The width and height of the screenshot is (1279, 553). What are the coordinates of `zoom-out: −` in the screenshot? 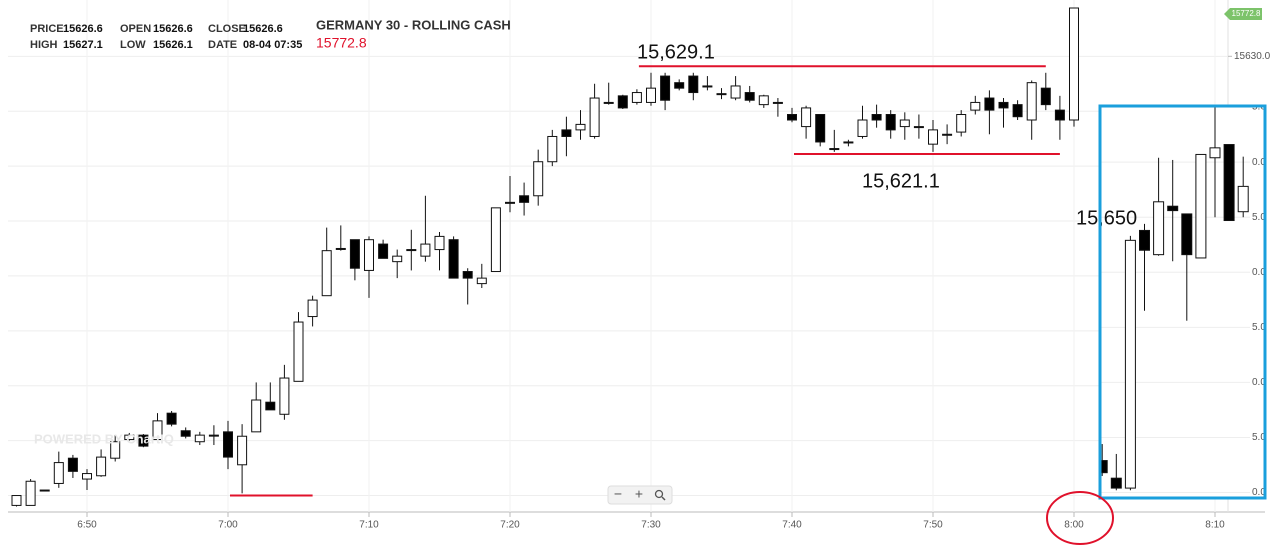 It's located at (618, 494).